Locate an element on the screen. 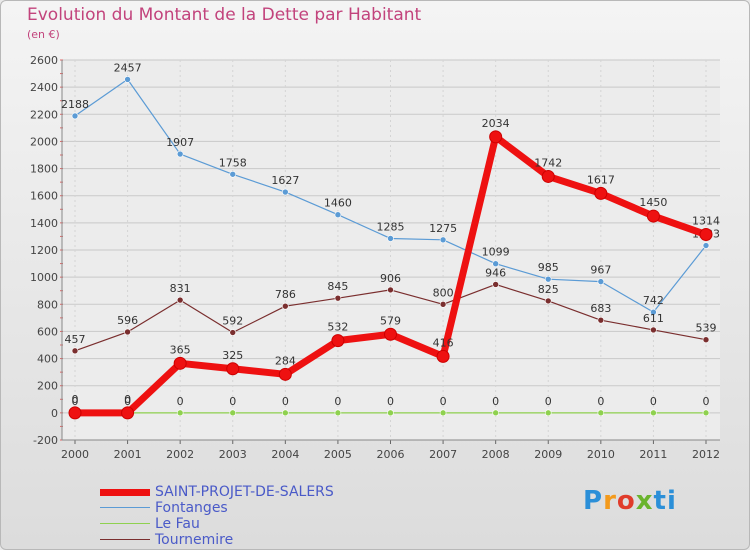 The height and width of the screenshot is (550, 750). y-tick-label: 800 is located at coordinates (47, 304).